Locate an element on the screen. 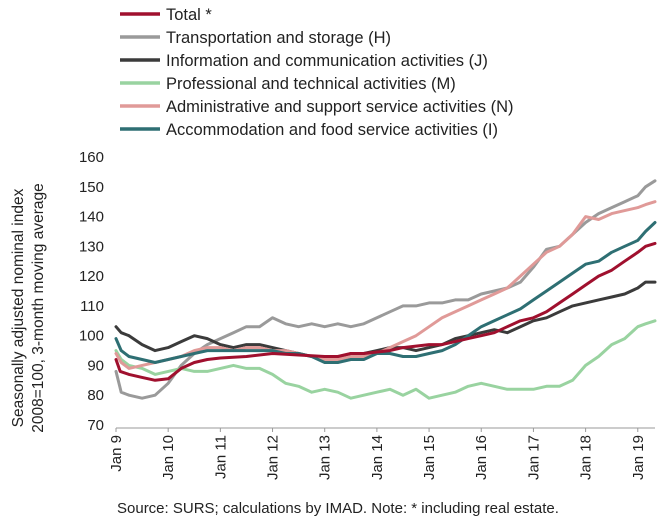 The height and width of the screenshot is (521, 669). y-tick-label: 80 is located at coordinates (95, 395).